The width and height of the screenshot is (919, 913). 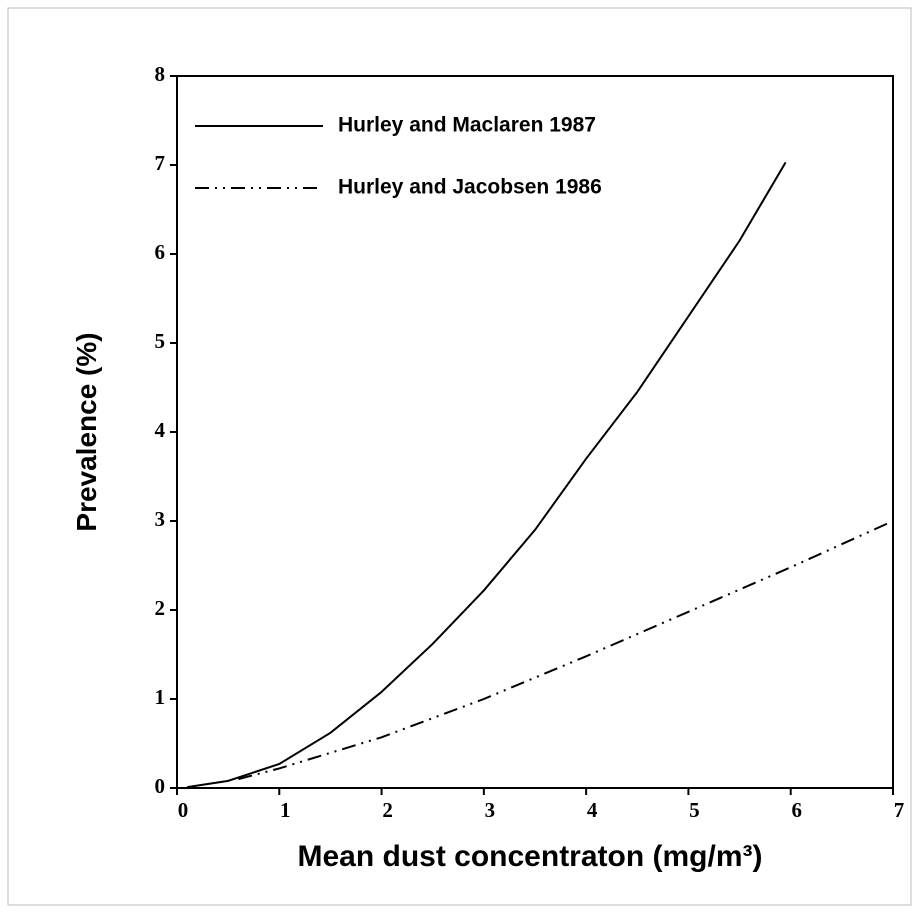 I want to click on y-tick-label: 0, so click(x=160, y=786).